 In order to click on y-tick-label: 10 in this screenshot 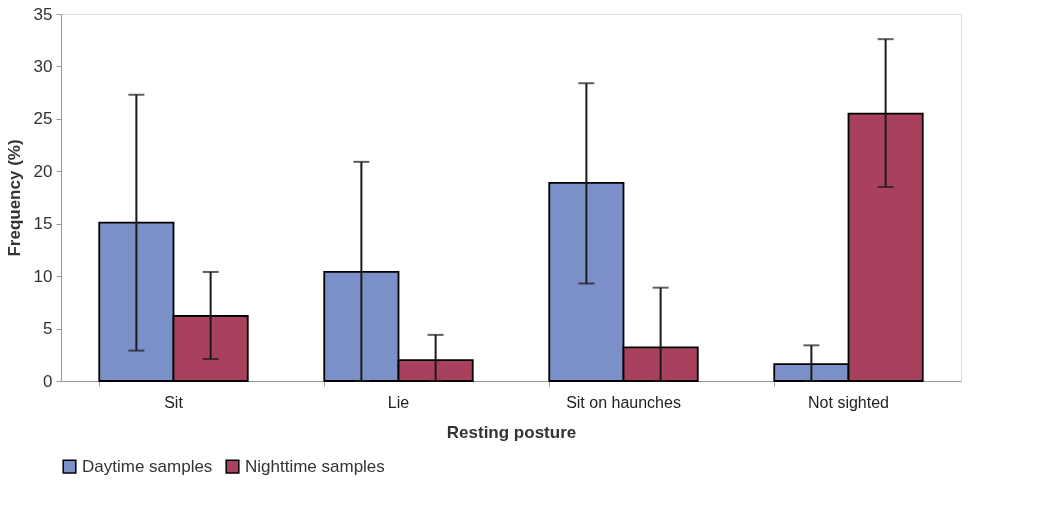, I will do `click(43, 276)`.